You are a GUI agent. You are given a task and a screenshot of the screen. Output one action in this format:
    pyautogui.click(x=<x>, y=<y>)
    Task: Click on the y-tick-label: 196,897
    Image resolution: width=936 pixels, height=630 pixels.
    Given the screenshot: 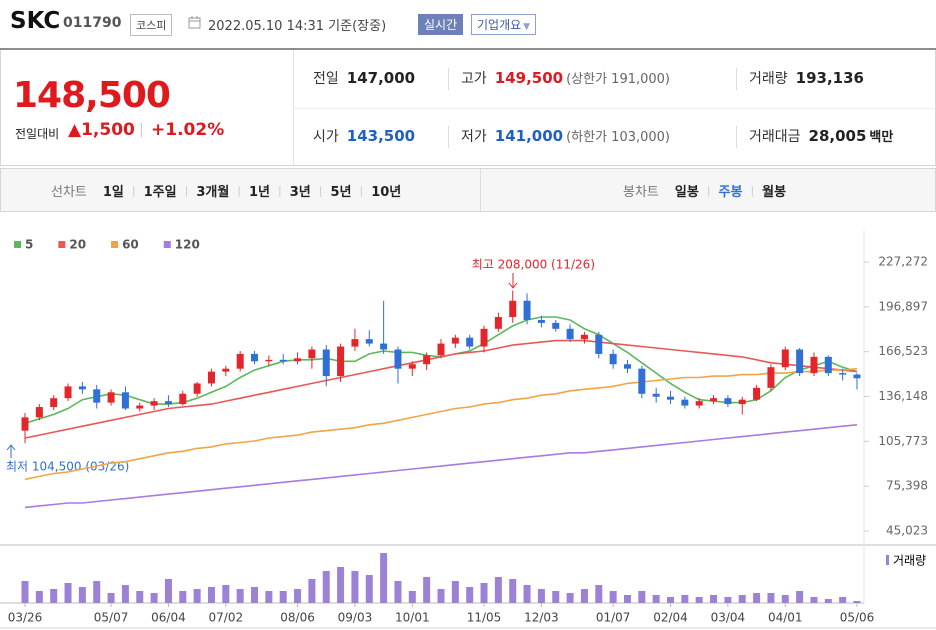 What is the action you would take?
    pyautogui.click(x=903, y=306)
    